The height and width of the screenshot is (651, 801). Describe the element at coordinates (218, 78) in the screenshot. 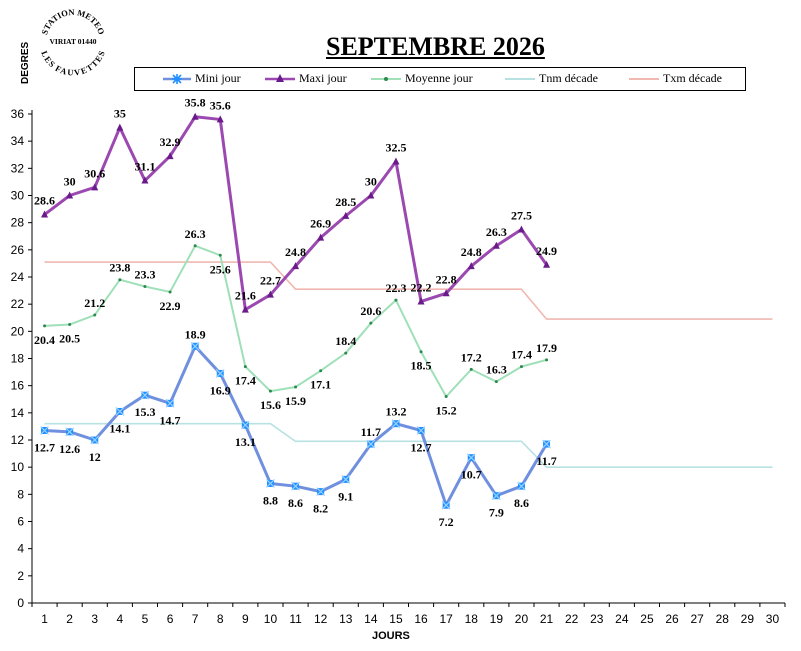

I see `legend-label-mini: Mini jour` at that location.